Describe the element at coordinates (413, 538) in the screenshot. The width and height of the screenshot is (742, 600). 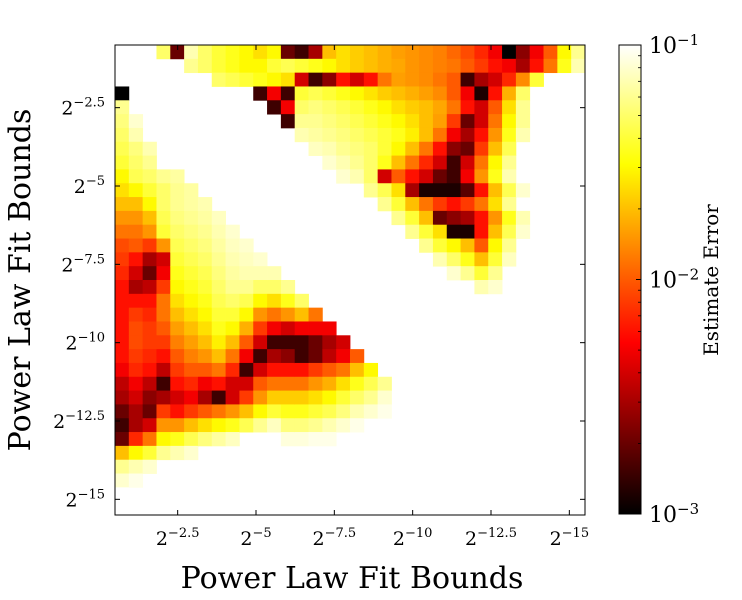
I see `x-tick-label: 2−10` at that location.